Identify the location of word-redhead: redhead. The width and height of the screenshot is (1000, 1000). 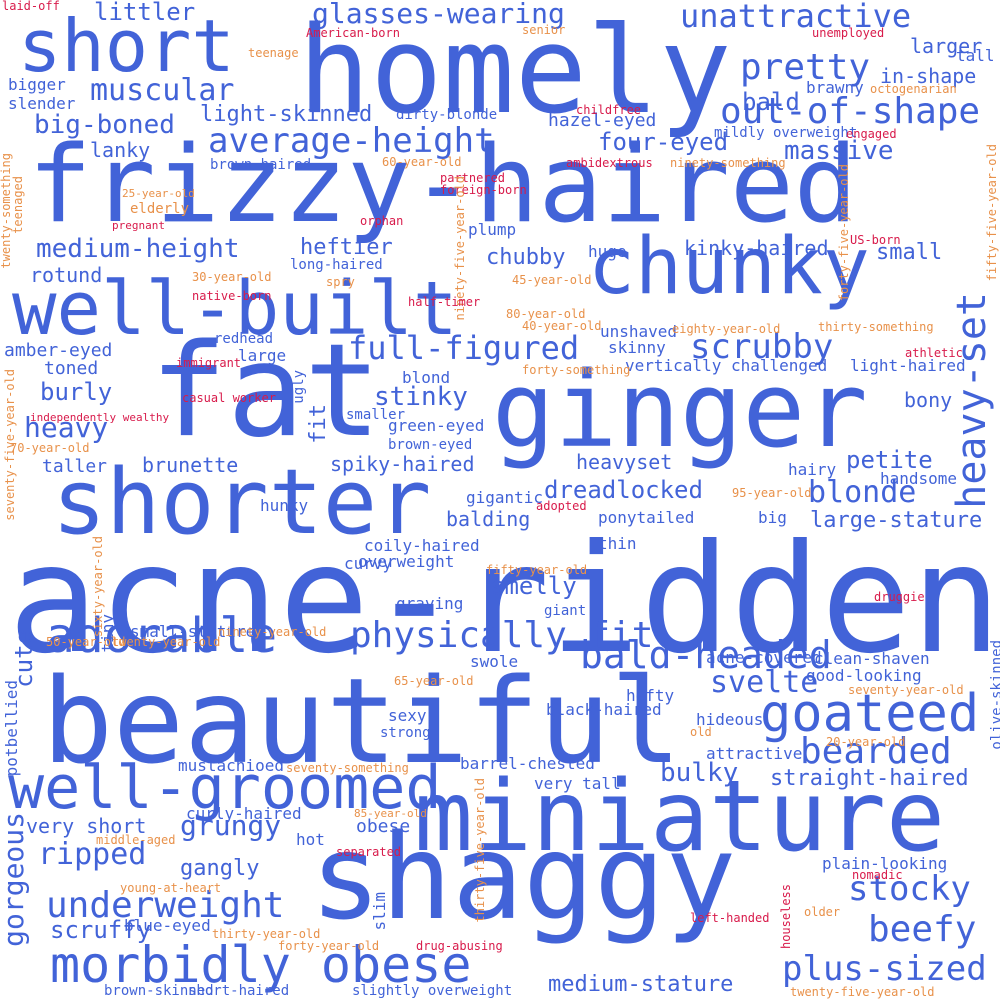
(244, 339).